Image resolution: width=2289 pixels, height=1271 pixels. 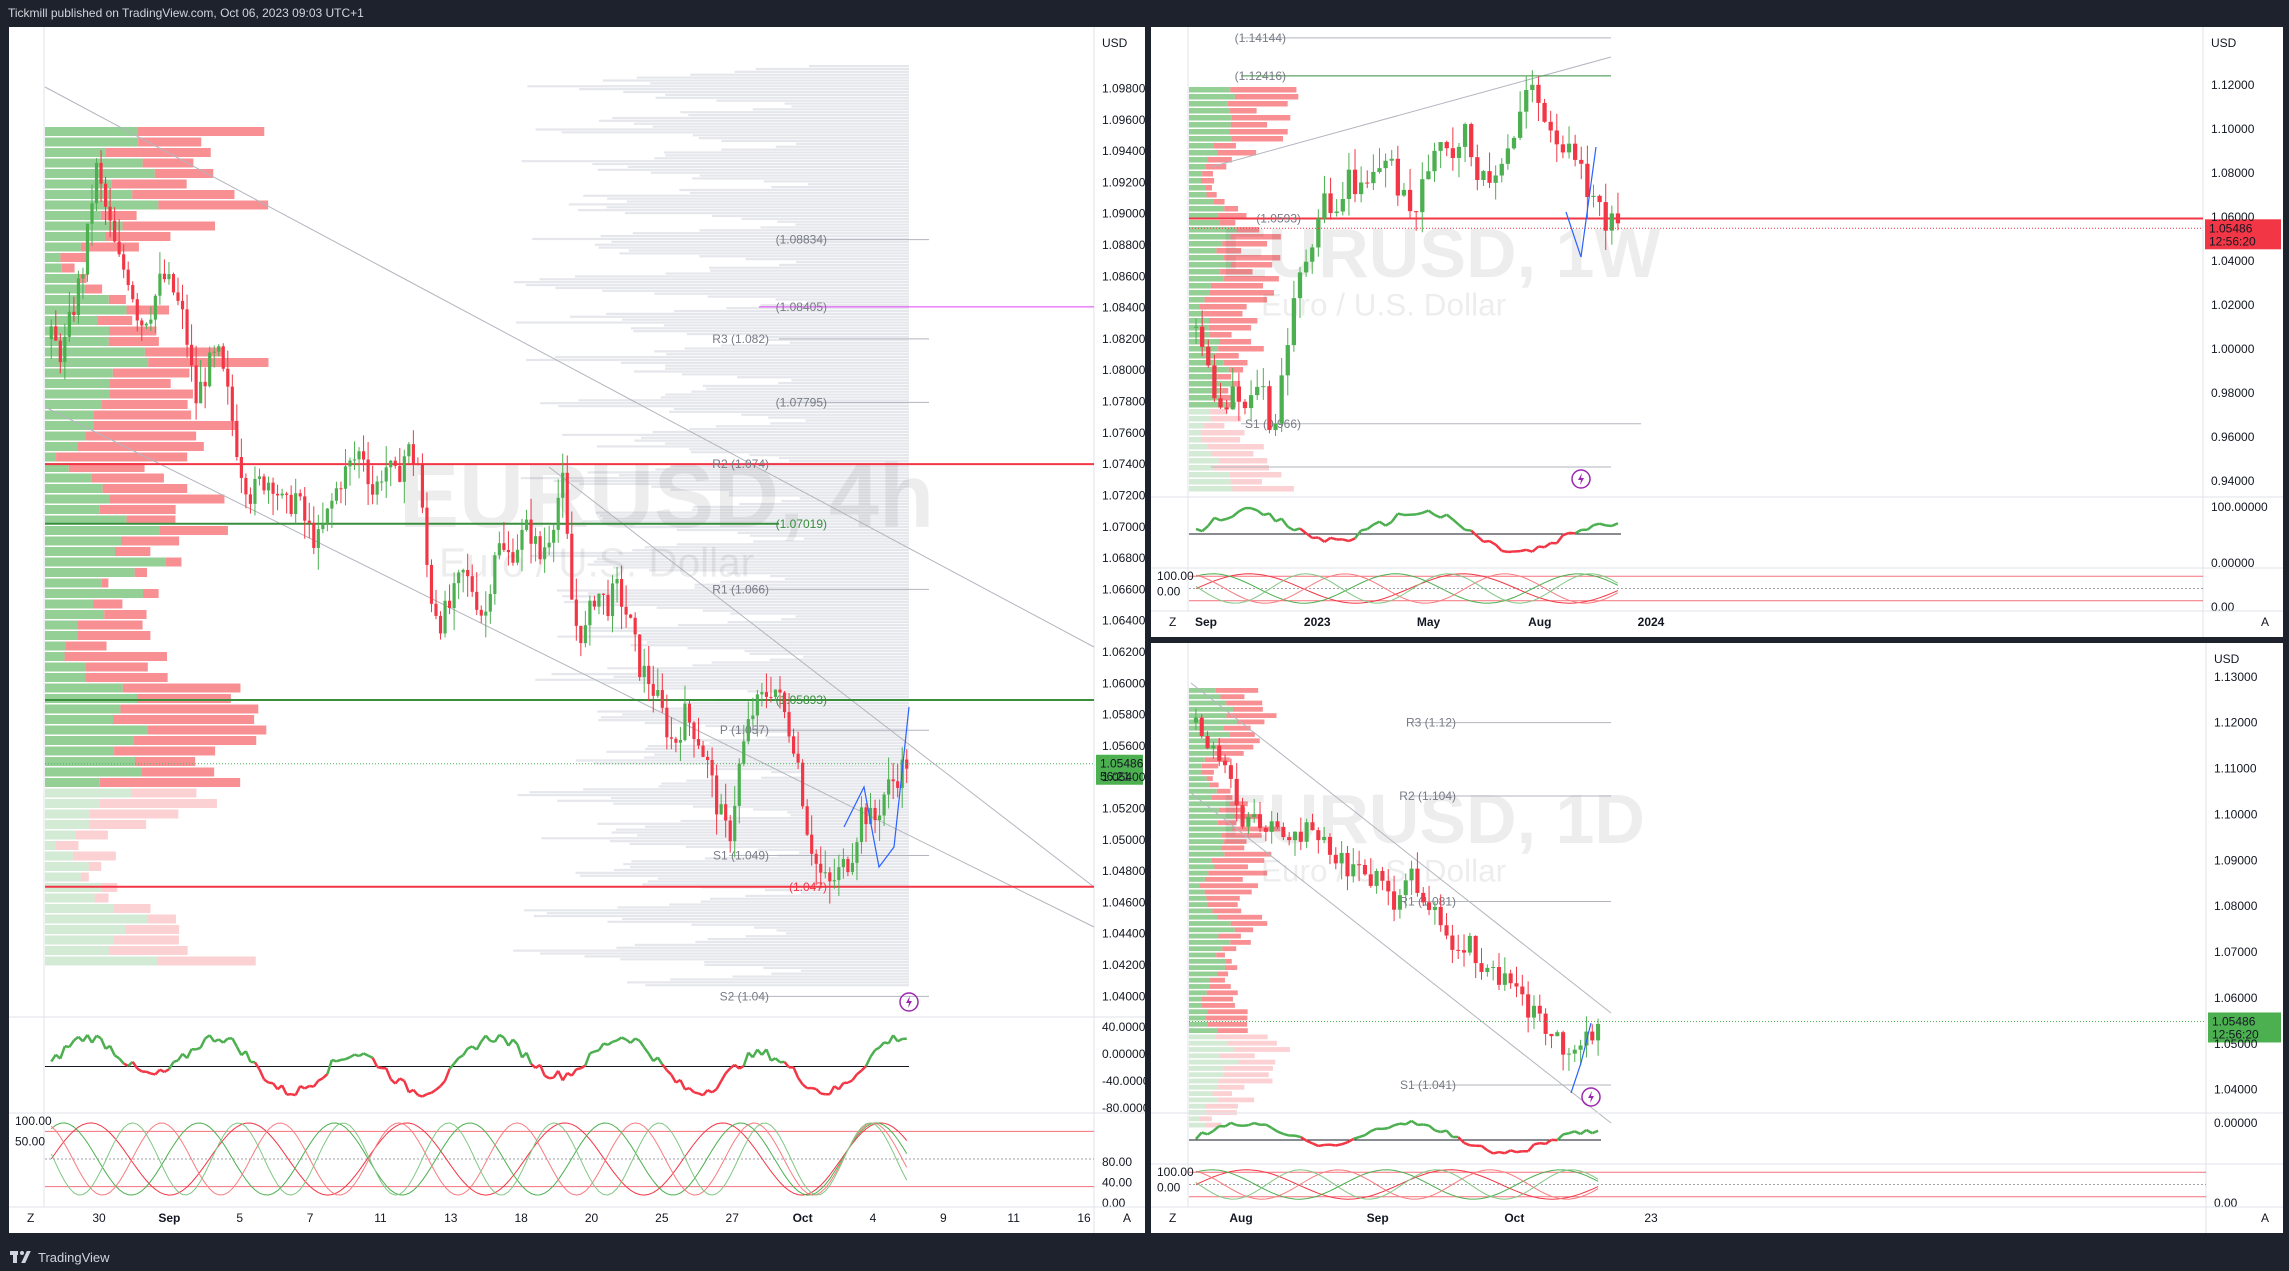 I want to click on lightning-icon, so click(x=1591, y=1097).